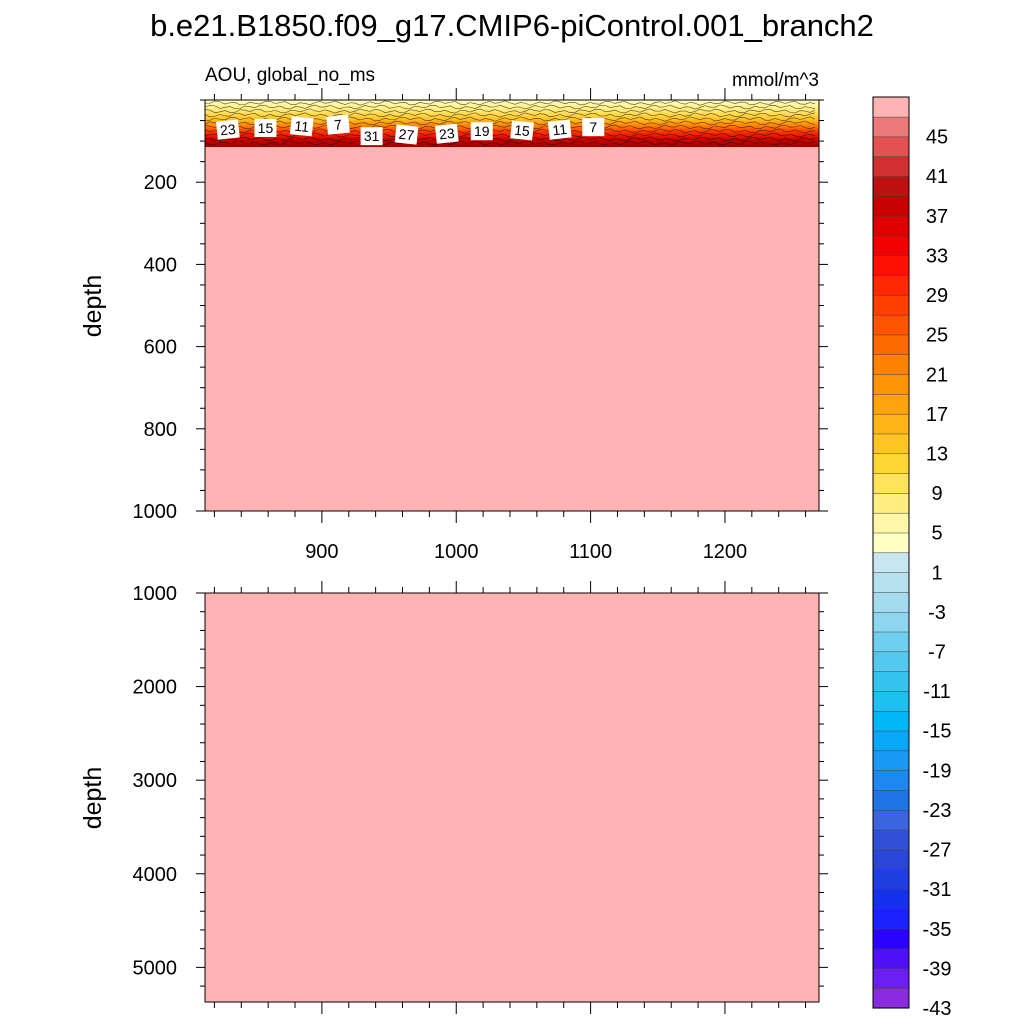 This screenshot has width=1024, height=1024. What do you see at coordinates (937, 732) in the screenshot?
I see `colorbar-tick-label: -15` at bounding box center [937, 732].